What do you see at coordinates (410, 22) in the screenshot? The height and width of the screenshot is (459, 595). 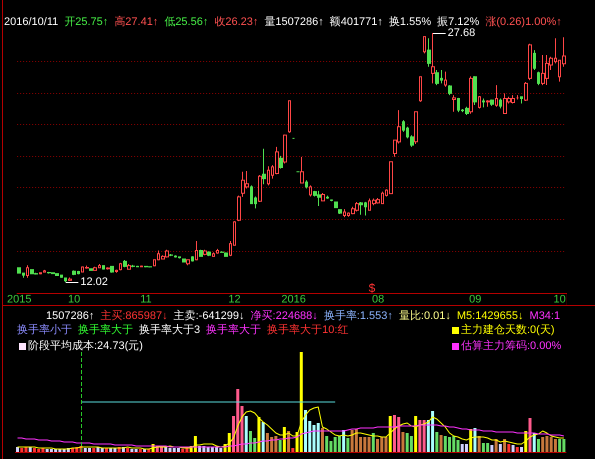 I see `text: 换1.55%` at bounding box center [410, 22].